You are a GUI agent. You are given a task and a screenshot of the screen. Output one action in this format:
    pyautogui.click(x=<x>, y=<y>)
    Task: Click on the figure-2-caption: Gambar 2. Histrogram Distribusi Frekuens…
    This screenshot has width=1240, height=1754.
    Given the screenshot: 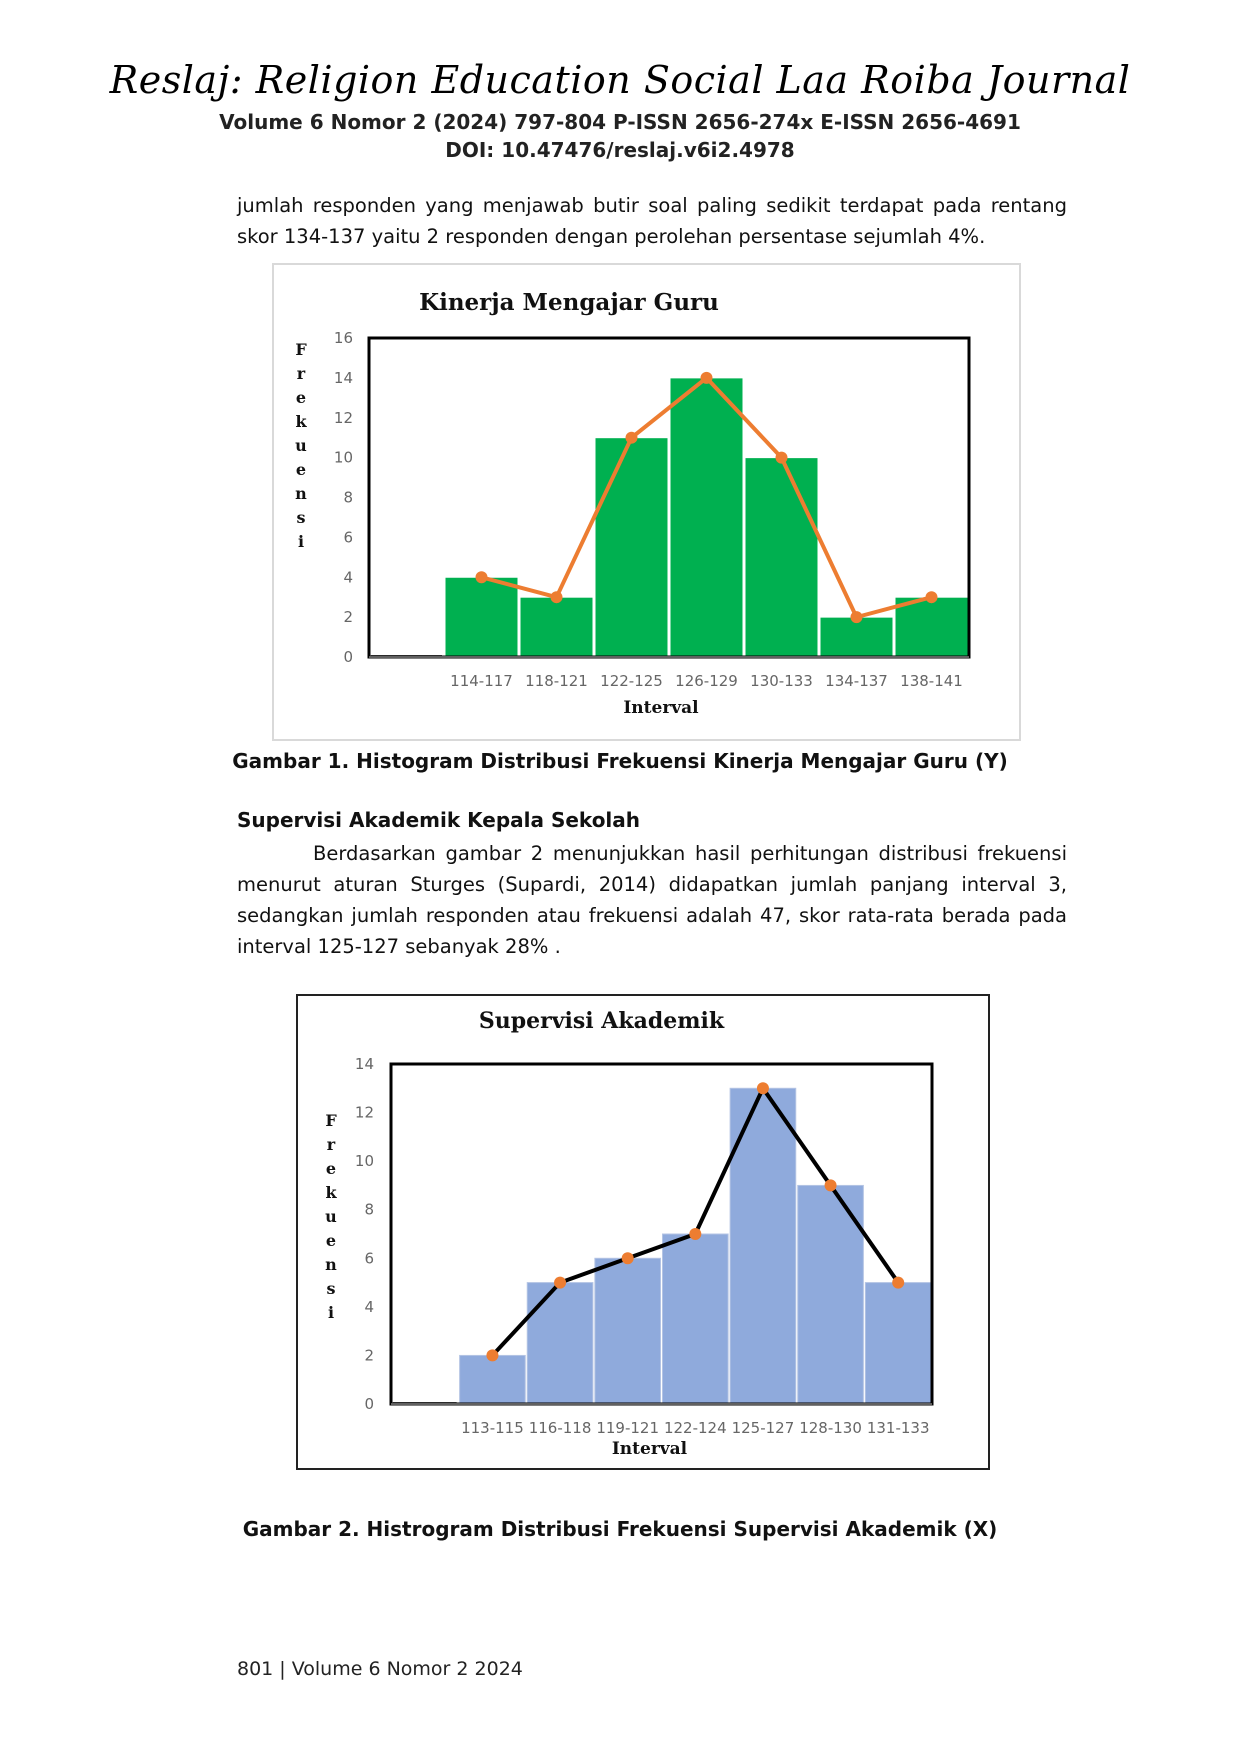 What is the action you would take?
    pyautogui.click(x=620, y=1529)
    